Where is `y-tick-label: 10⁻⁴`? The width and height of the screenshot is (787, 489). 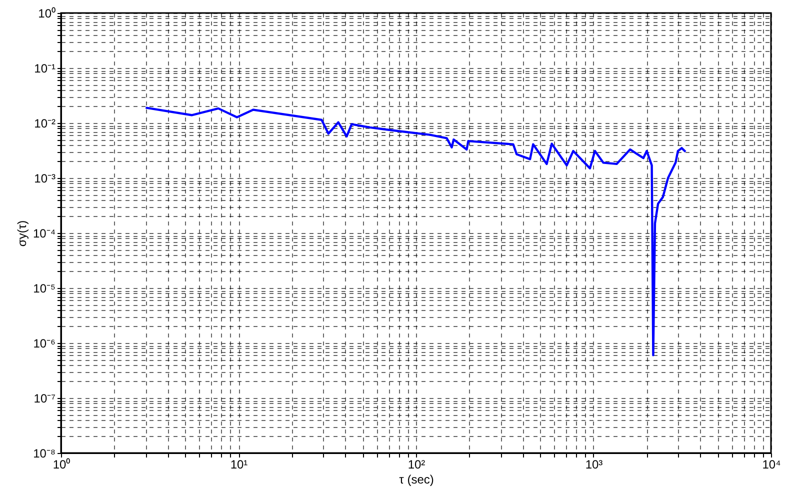 y-tick-label: 10⁻⁴ is located at coordinates (44, 233).